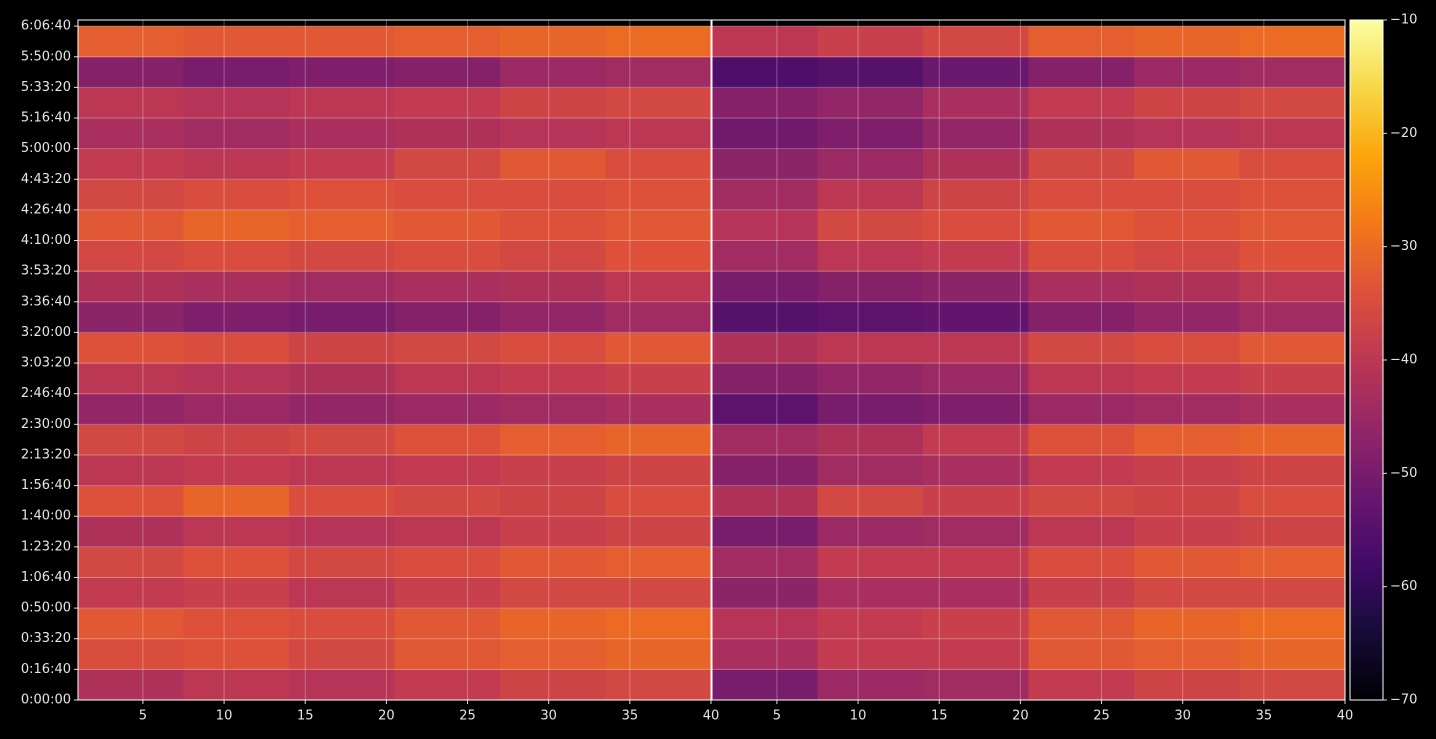  I want to click on y-tick-label: 3:03:20, so click(46, 363).